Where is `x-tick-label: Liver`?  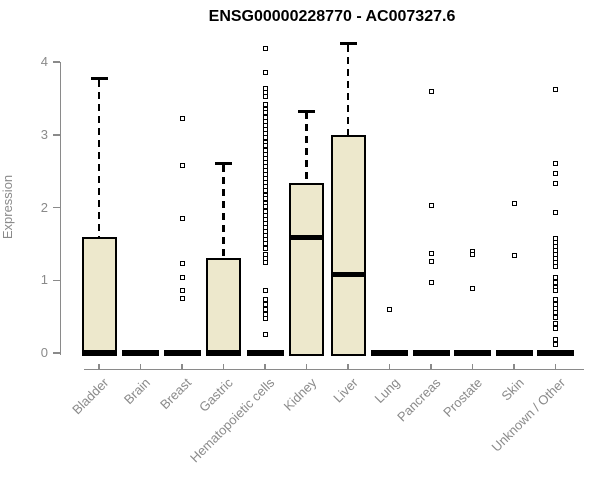
x-tick-label: Liver is located at coordinates (345, 390).